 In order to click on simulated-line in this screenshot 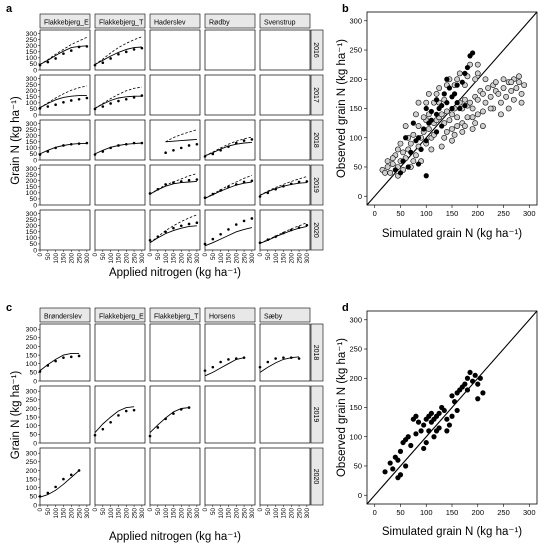, I will do `click(114, 419)`.